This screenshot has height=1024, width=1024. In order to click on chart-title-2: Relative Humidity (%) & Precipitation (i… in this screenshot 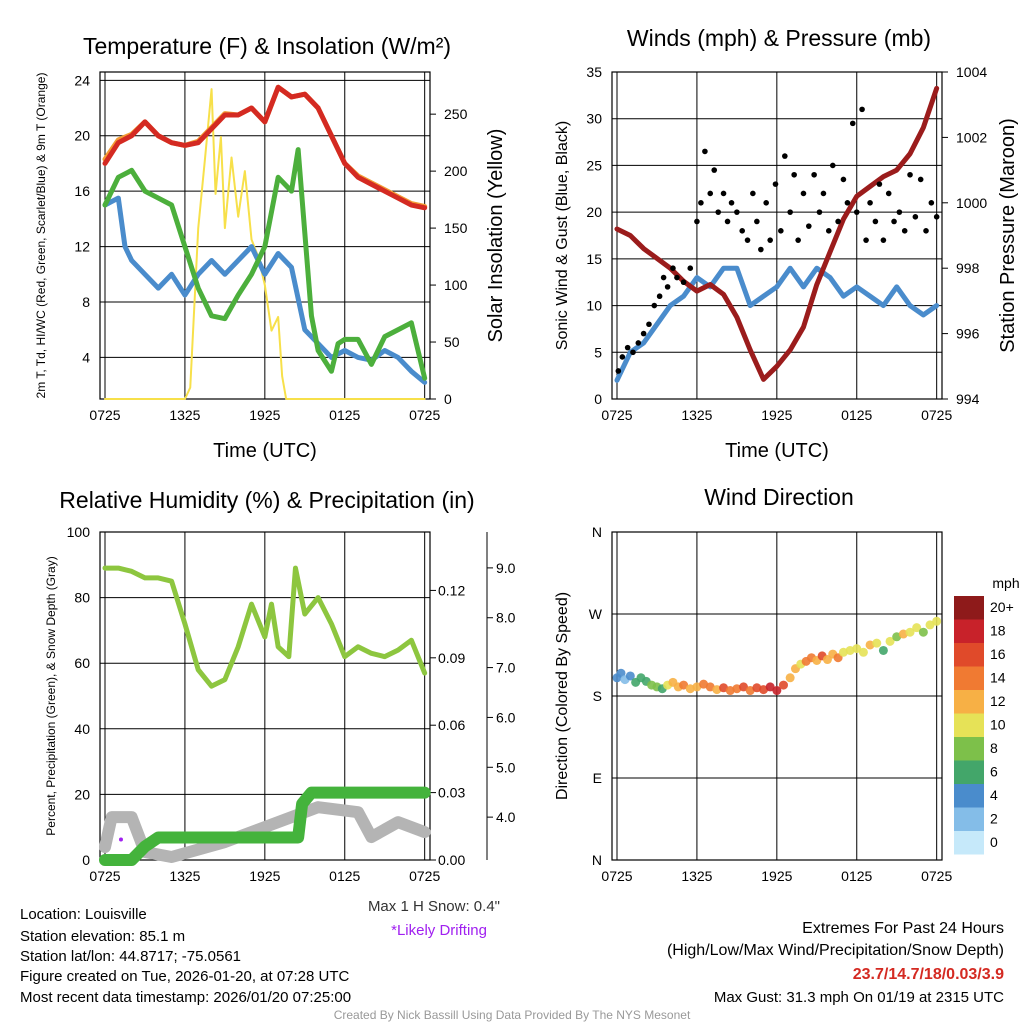, I will do `click(266, 500)`.